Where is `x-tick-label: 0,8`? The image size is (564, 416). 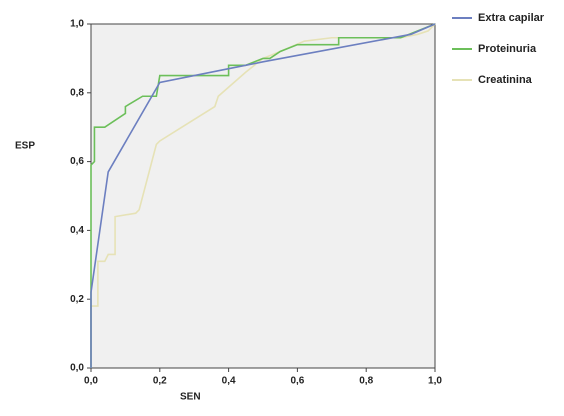 x-tick-label: 0,8 is located at coordinates (366, 381).